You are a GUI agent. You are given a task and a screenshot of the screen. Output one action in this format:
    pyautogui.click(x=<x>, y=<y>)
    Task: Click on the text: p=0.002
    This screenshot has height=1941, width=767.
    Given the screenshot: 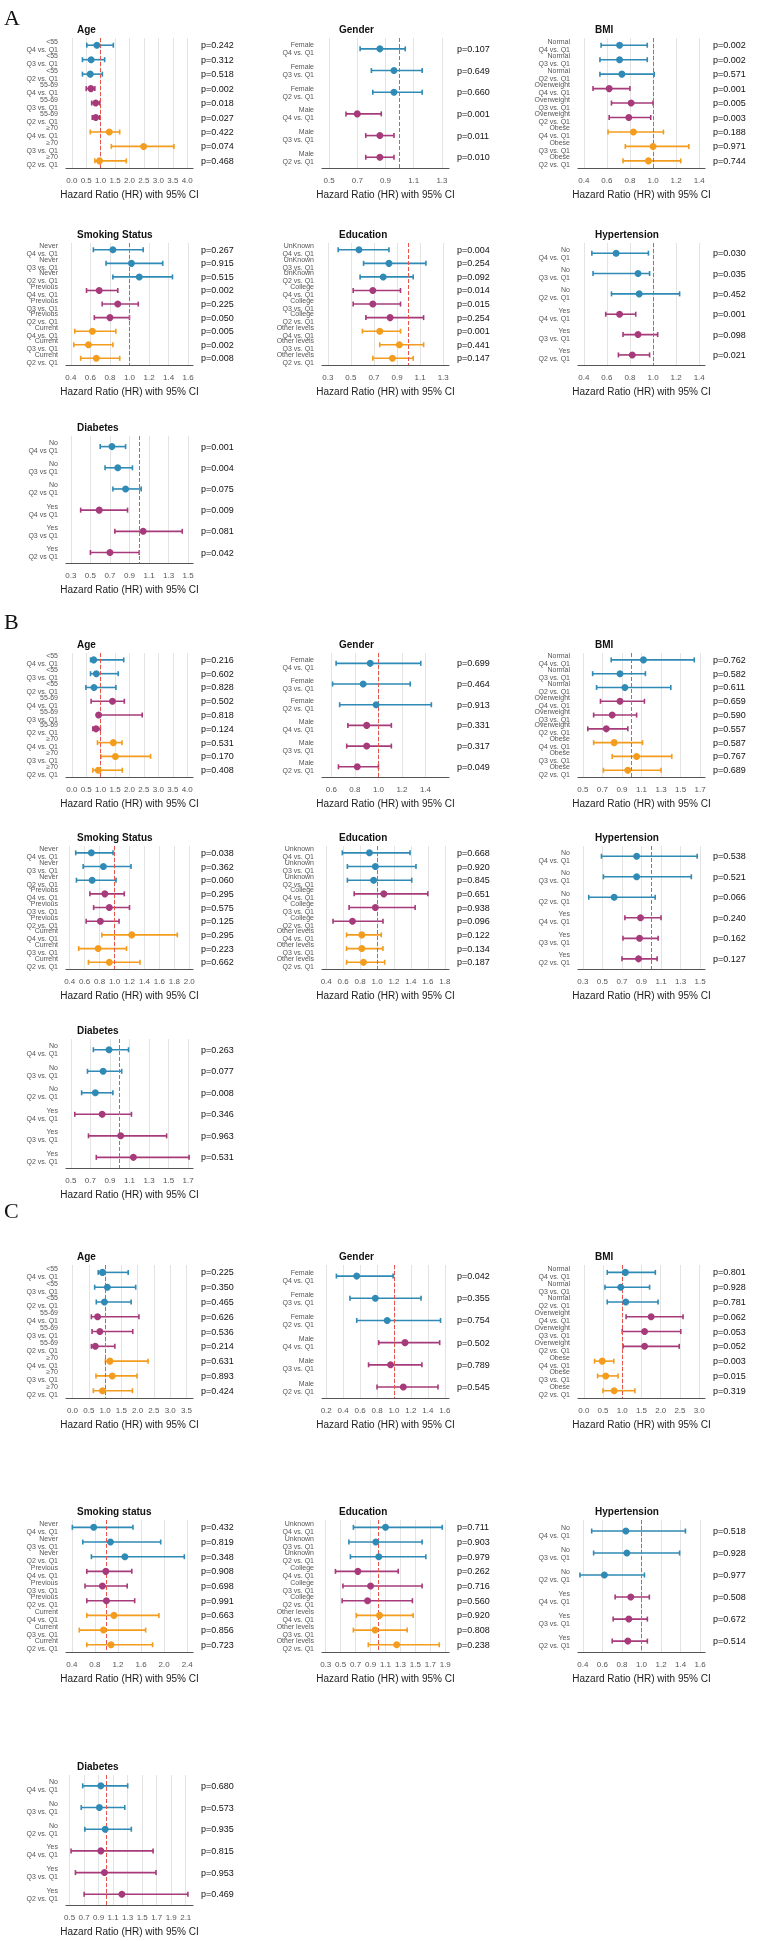 What is the action you would take?
    pyautogui.click(x=729, y=45)
    